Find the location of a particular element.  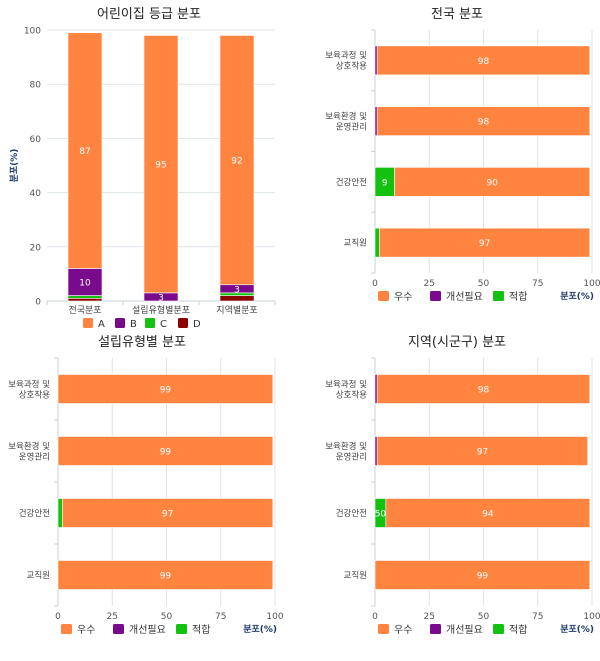

data-label: 94 is located at coordinates (488, 515).